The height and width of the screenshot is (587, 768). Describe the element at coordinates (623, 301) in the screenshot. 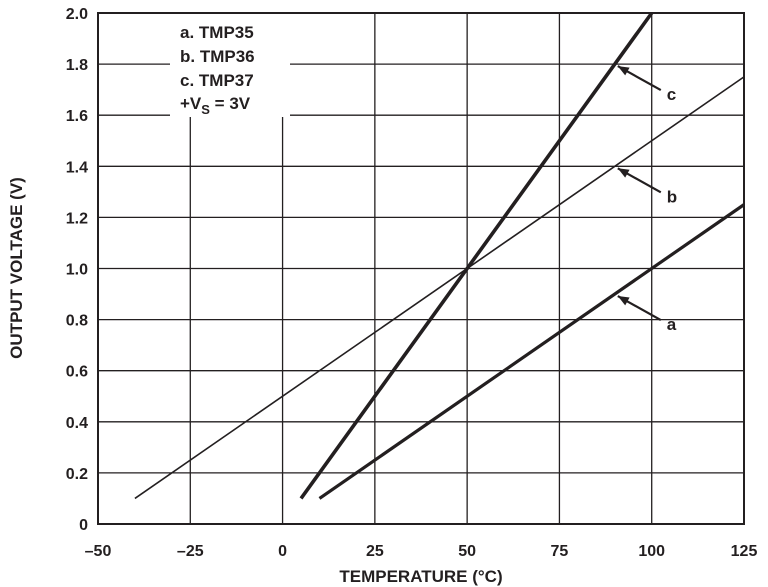

I see `callout-arrowhead-a` at that location.